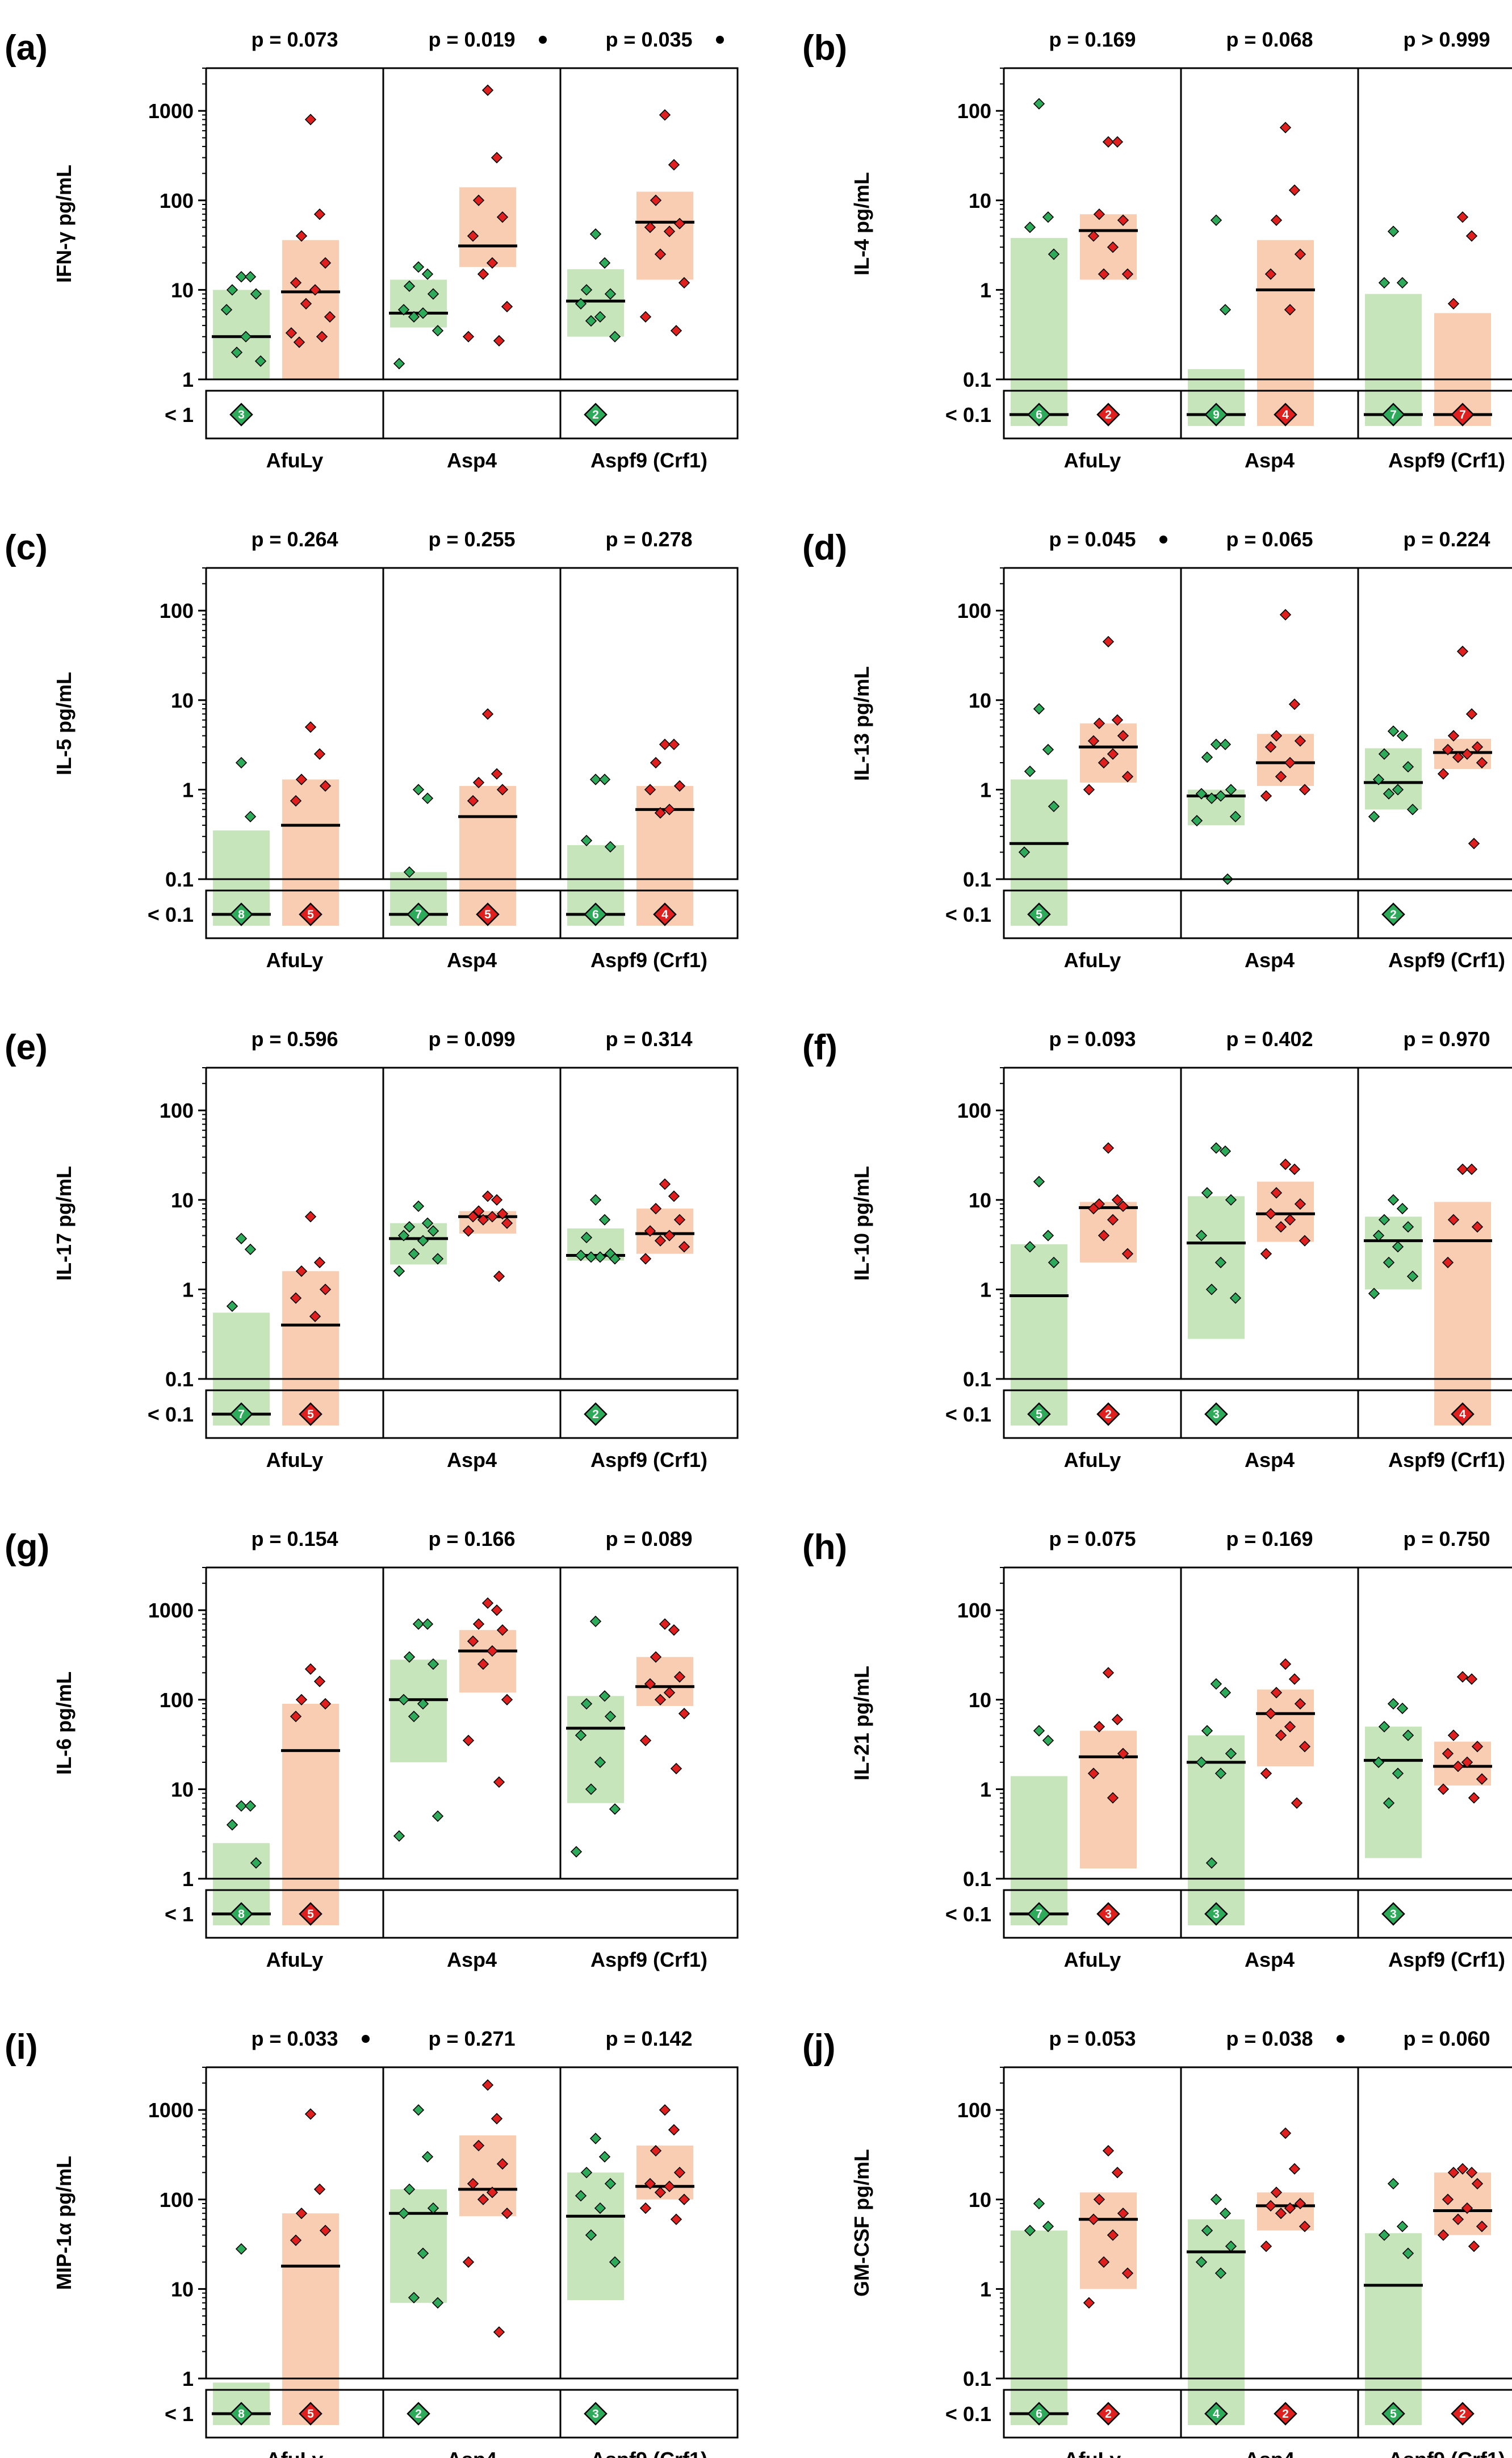  What do you see at coordinates (1269, 1039) in the screenshot?
I see `p-value-label: p = 0.402` at bounding box center [1269, 1039].